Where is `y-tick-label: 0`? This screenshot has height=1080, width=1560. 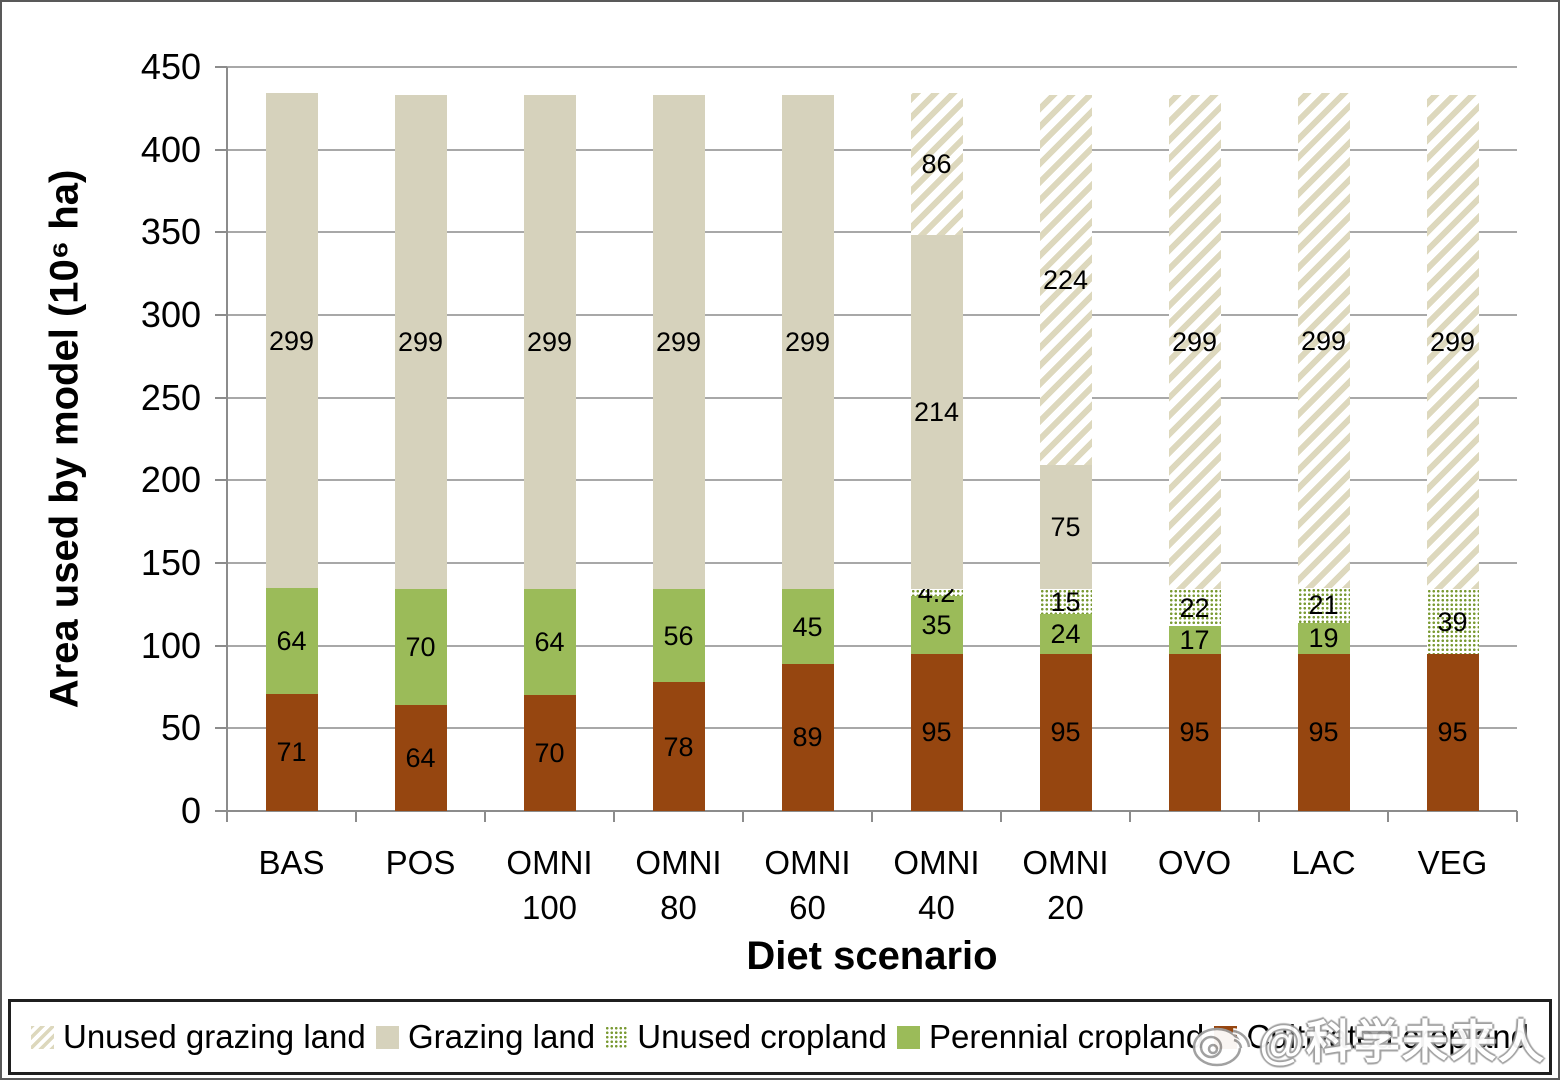 y-tick-label: 0 is located at coordinates (190, 810).